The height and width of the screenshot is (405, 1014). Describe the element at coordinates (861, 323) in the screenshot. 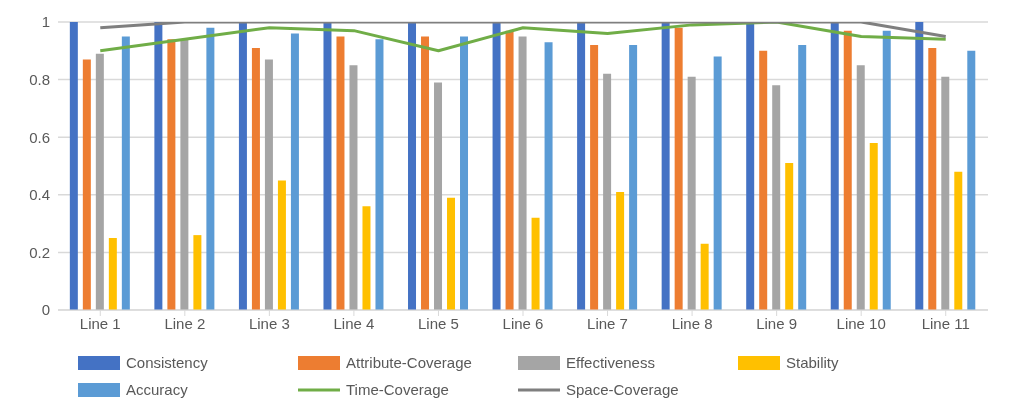

I see `x-tick-label: Line 10` at that location.